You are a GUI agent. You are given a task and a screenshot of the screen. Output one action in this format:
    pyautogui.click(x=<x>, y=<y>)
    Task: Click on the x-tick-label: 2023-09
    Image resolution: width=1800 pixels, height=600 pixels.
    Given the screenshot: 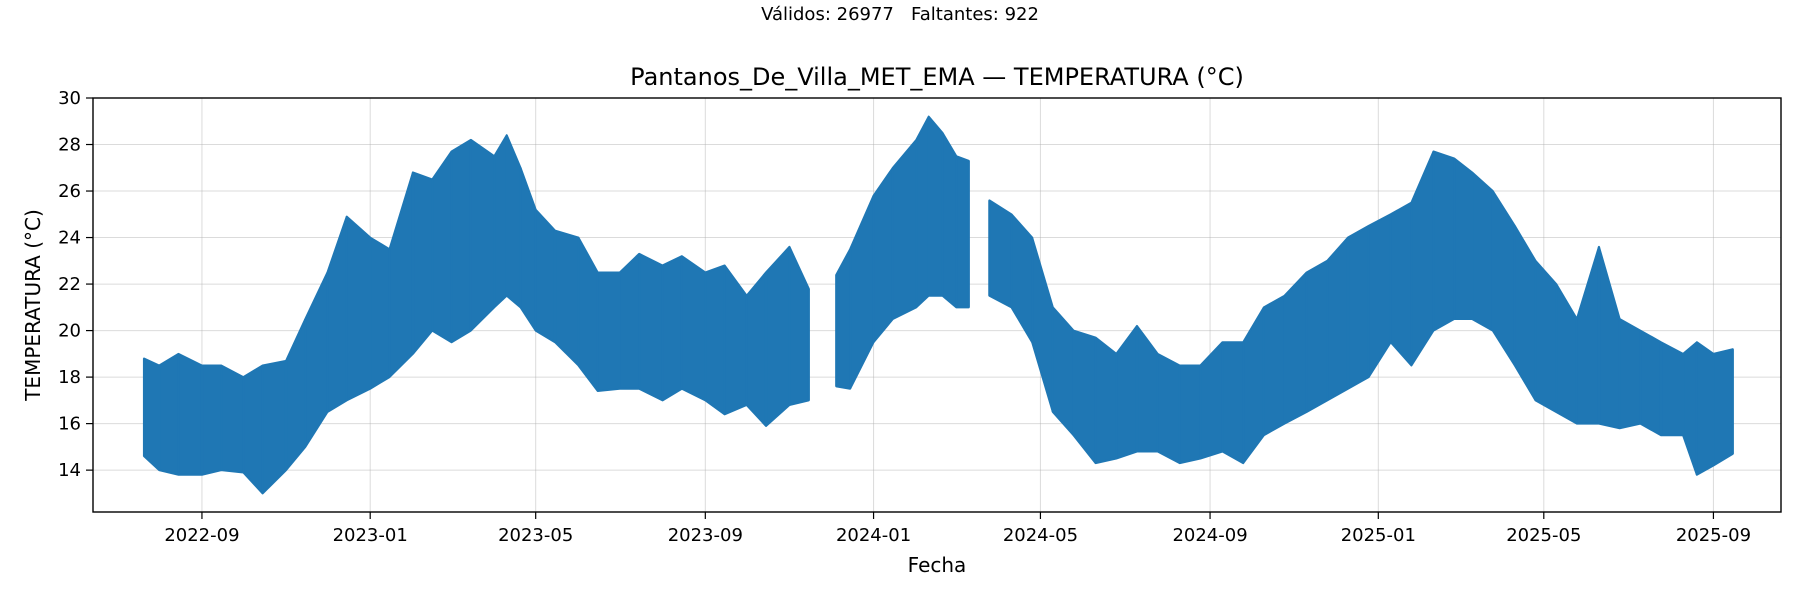 What is the action you would take?
    pyautogui.click(x=705, y=535)
    